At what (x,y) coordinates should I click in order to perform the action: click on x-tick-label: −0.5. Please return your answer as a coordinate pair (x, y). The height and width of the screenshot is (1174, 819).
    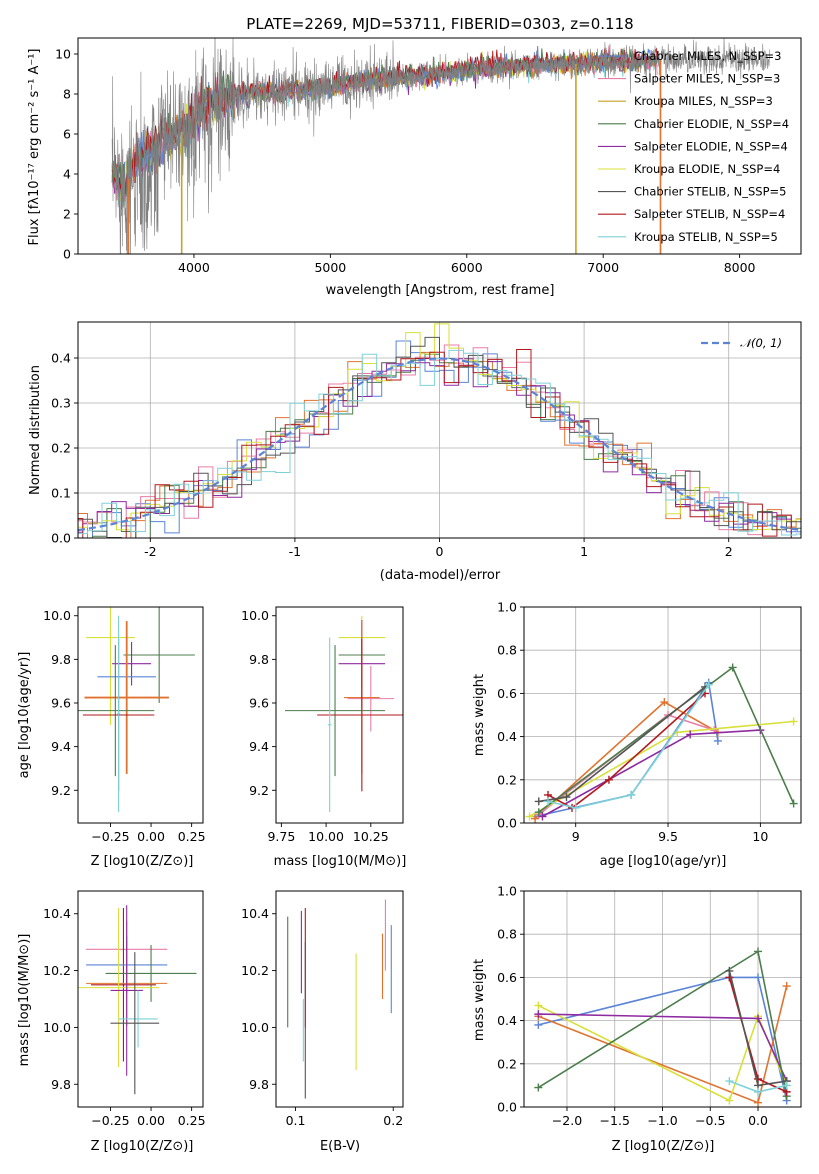
    Looking at the image, I should click on (710, 1120).